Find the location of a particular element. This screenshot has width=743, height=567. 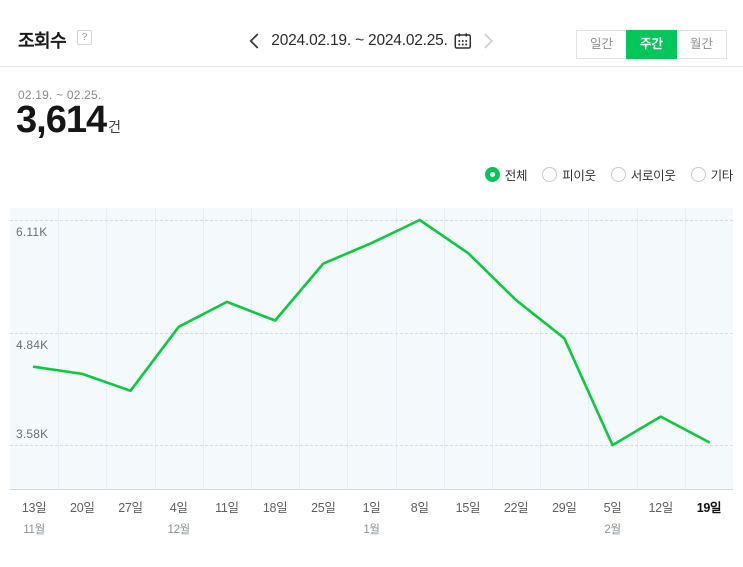

x-axis-month: 12월 is located at coordinates (178, 530).